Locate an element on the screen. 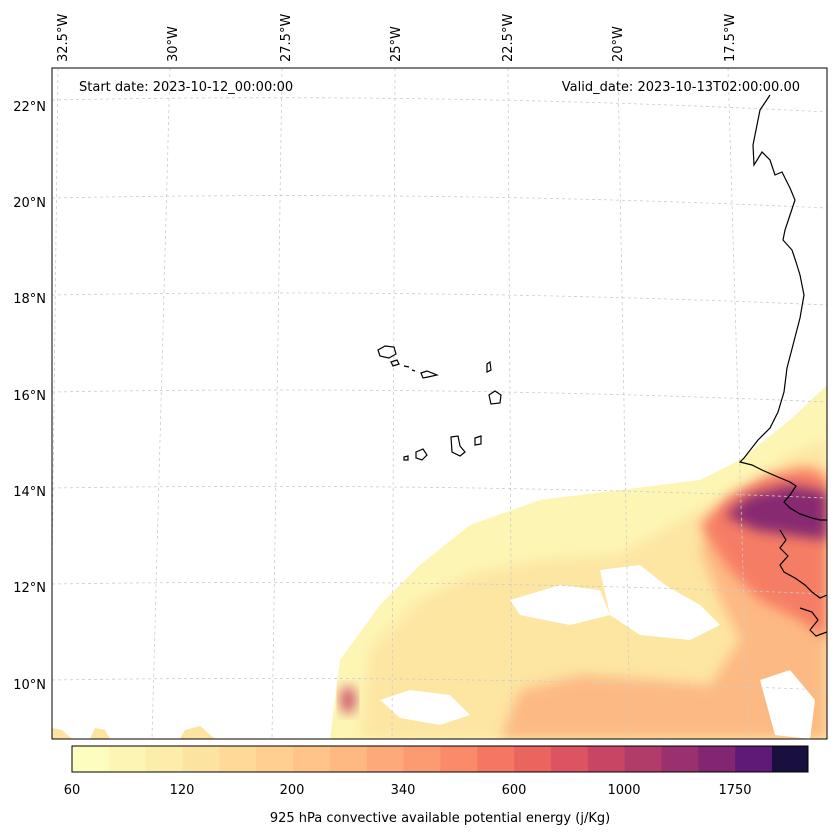 The width and height of the screenshot is (837, 836). cape-field-spot is located at coordinates (348, 700).